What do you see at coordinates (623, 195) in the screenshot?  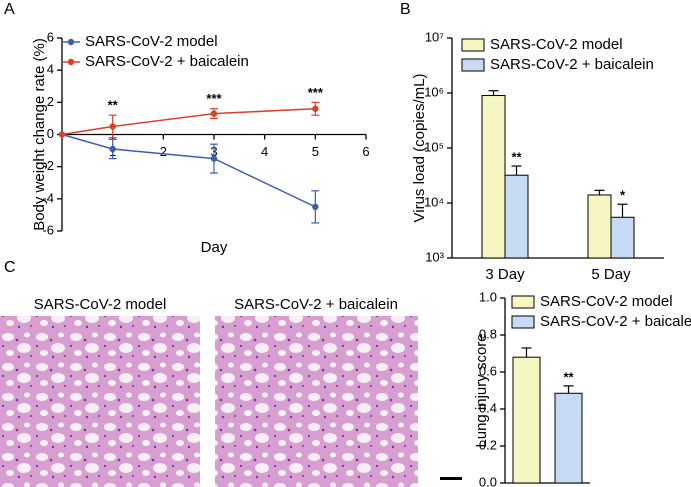 I see `significance: *` at bounding box center [623, 195].